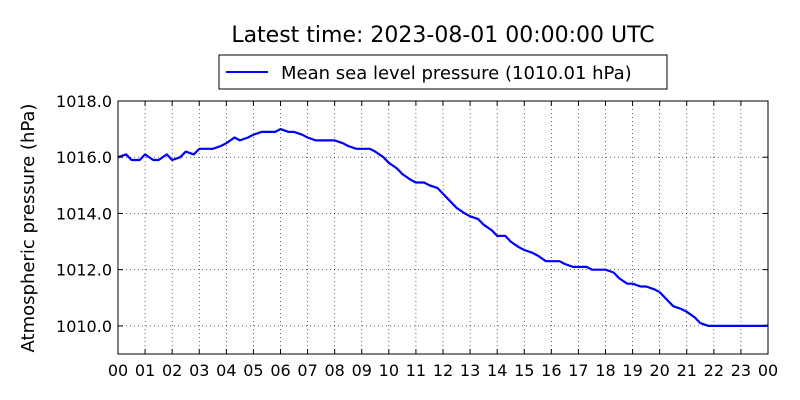 This screenshot has height=400, width=800. What do you see at coordinates (28, 228) in the screenshot?
I see `y-axis-label: Atmospheric pressure (hPa)` at bounding box center [28, 228].